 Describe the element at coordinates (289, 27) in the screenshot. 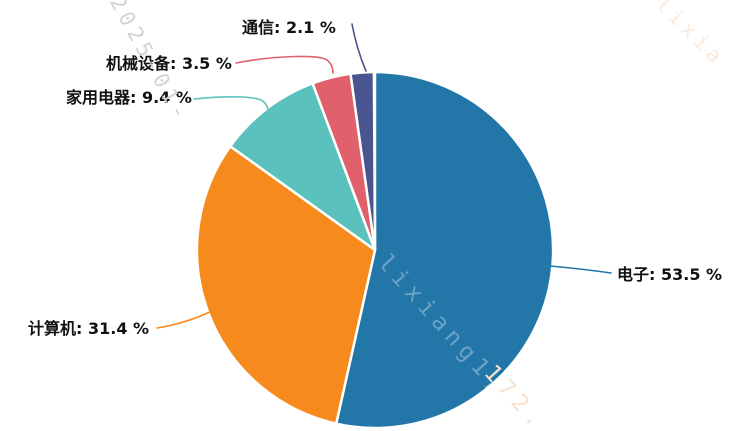

I see `slice-label-tongxin: 通信: 2.1 %` at that location.